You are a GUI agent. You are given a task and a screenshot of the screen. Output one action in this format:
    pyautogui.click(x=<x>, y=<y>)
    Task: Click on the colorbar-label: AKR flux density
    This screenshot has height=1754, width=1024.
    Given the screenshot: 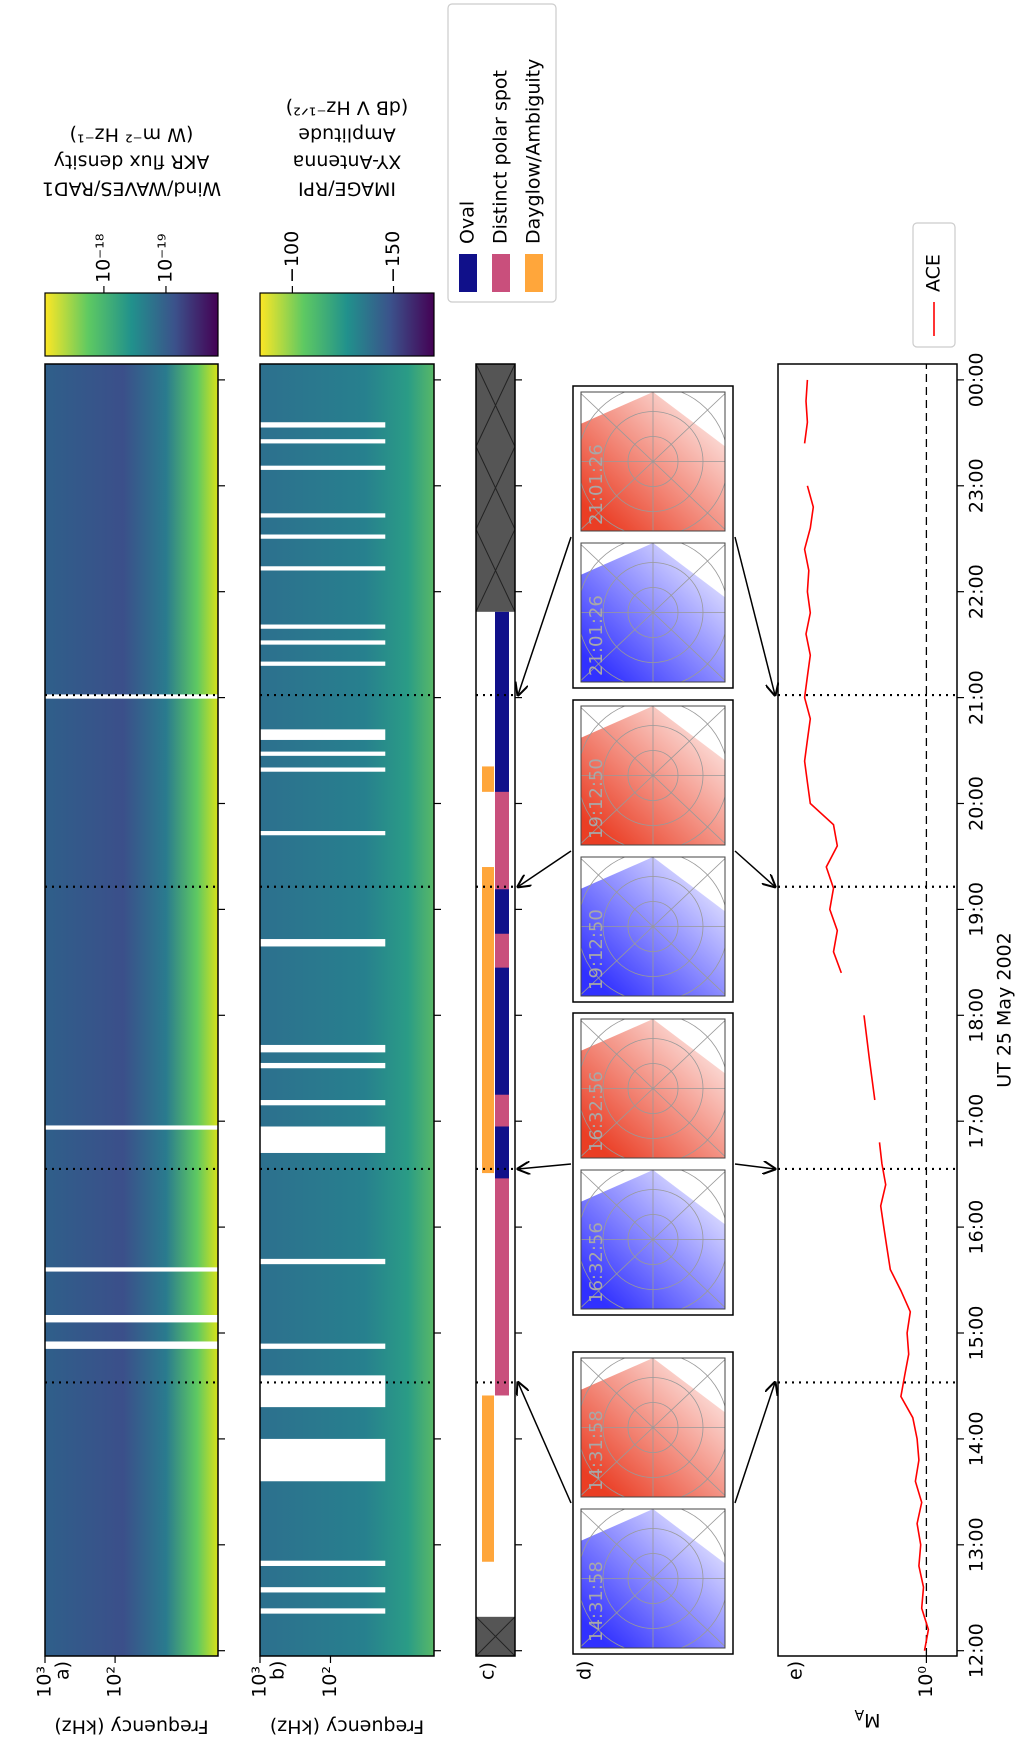 What is the action you would take?
    pyautogui.click(x=132, y=162)
    